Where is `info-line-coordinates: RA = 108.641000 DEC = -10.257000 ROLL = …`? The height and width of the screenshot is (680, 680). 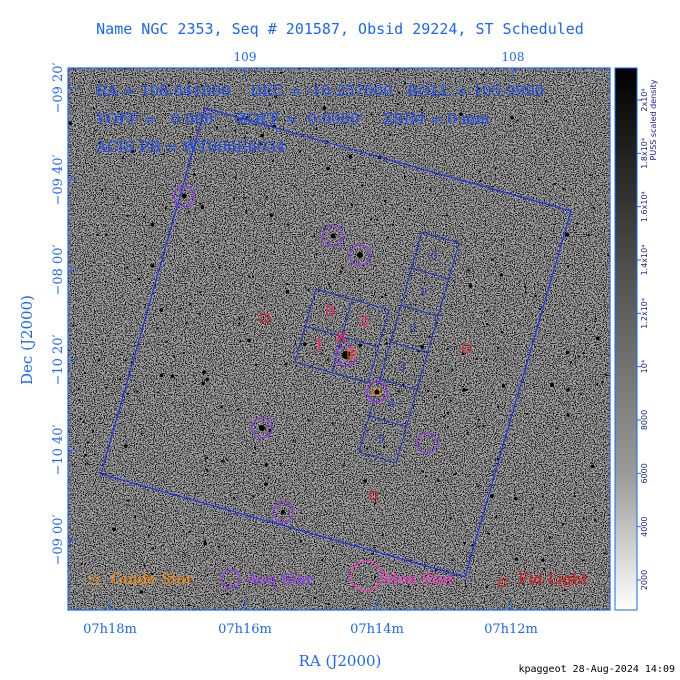
info-line-coordinates: RA = 108.641000 DEC = -10.257000 ROLL = … is located at coordinates (320, 91).